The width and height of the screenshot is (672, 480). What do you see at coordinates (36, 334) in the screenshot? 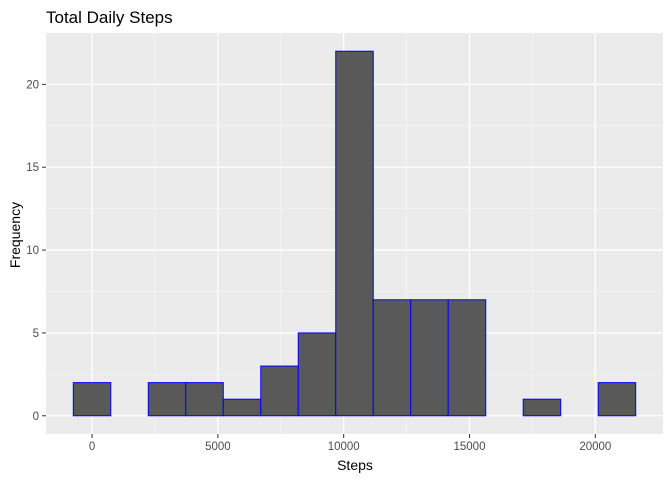
I see `y-tick-label: 5` at bounding box center [36, 334].